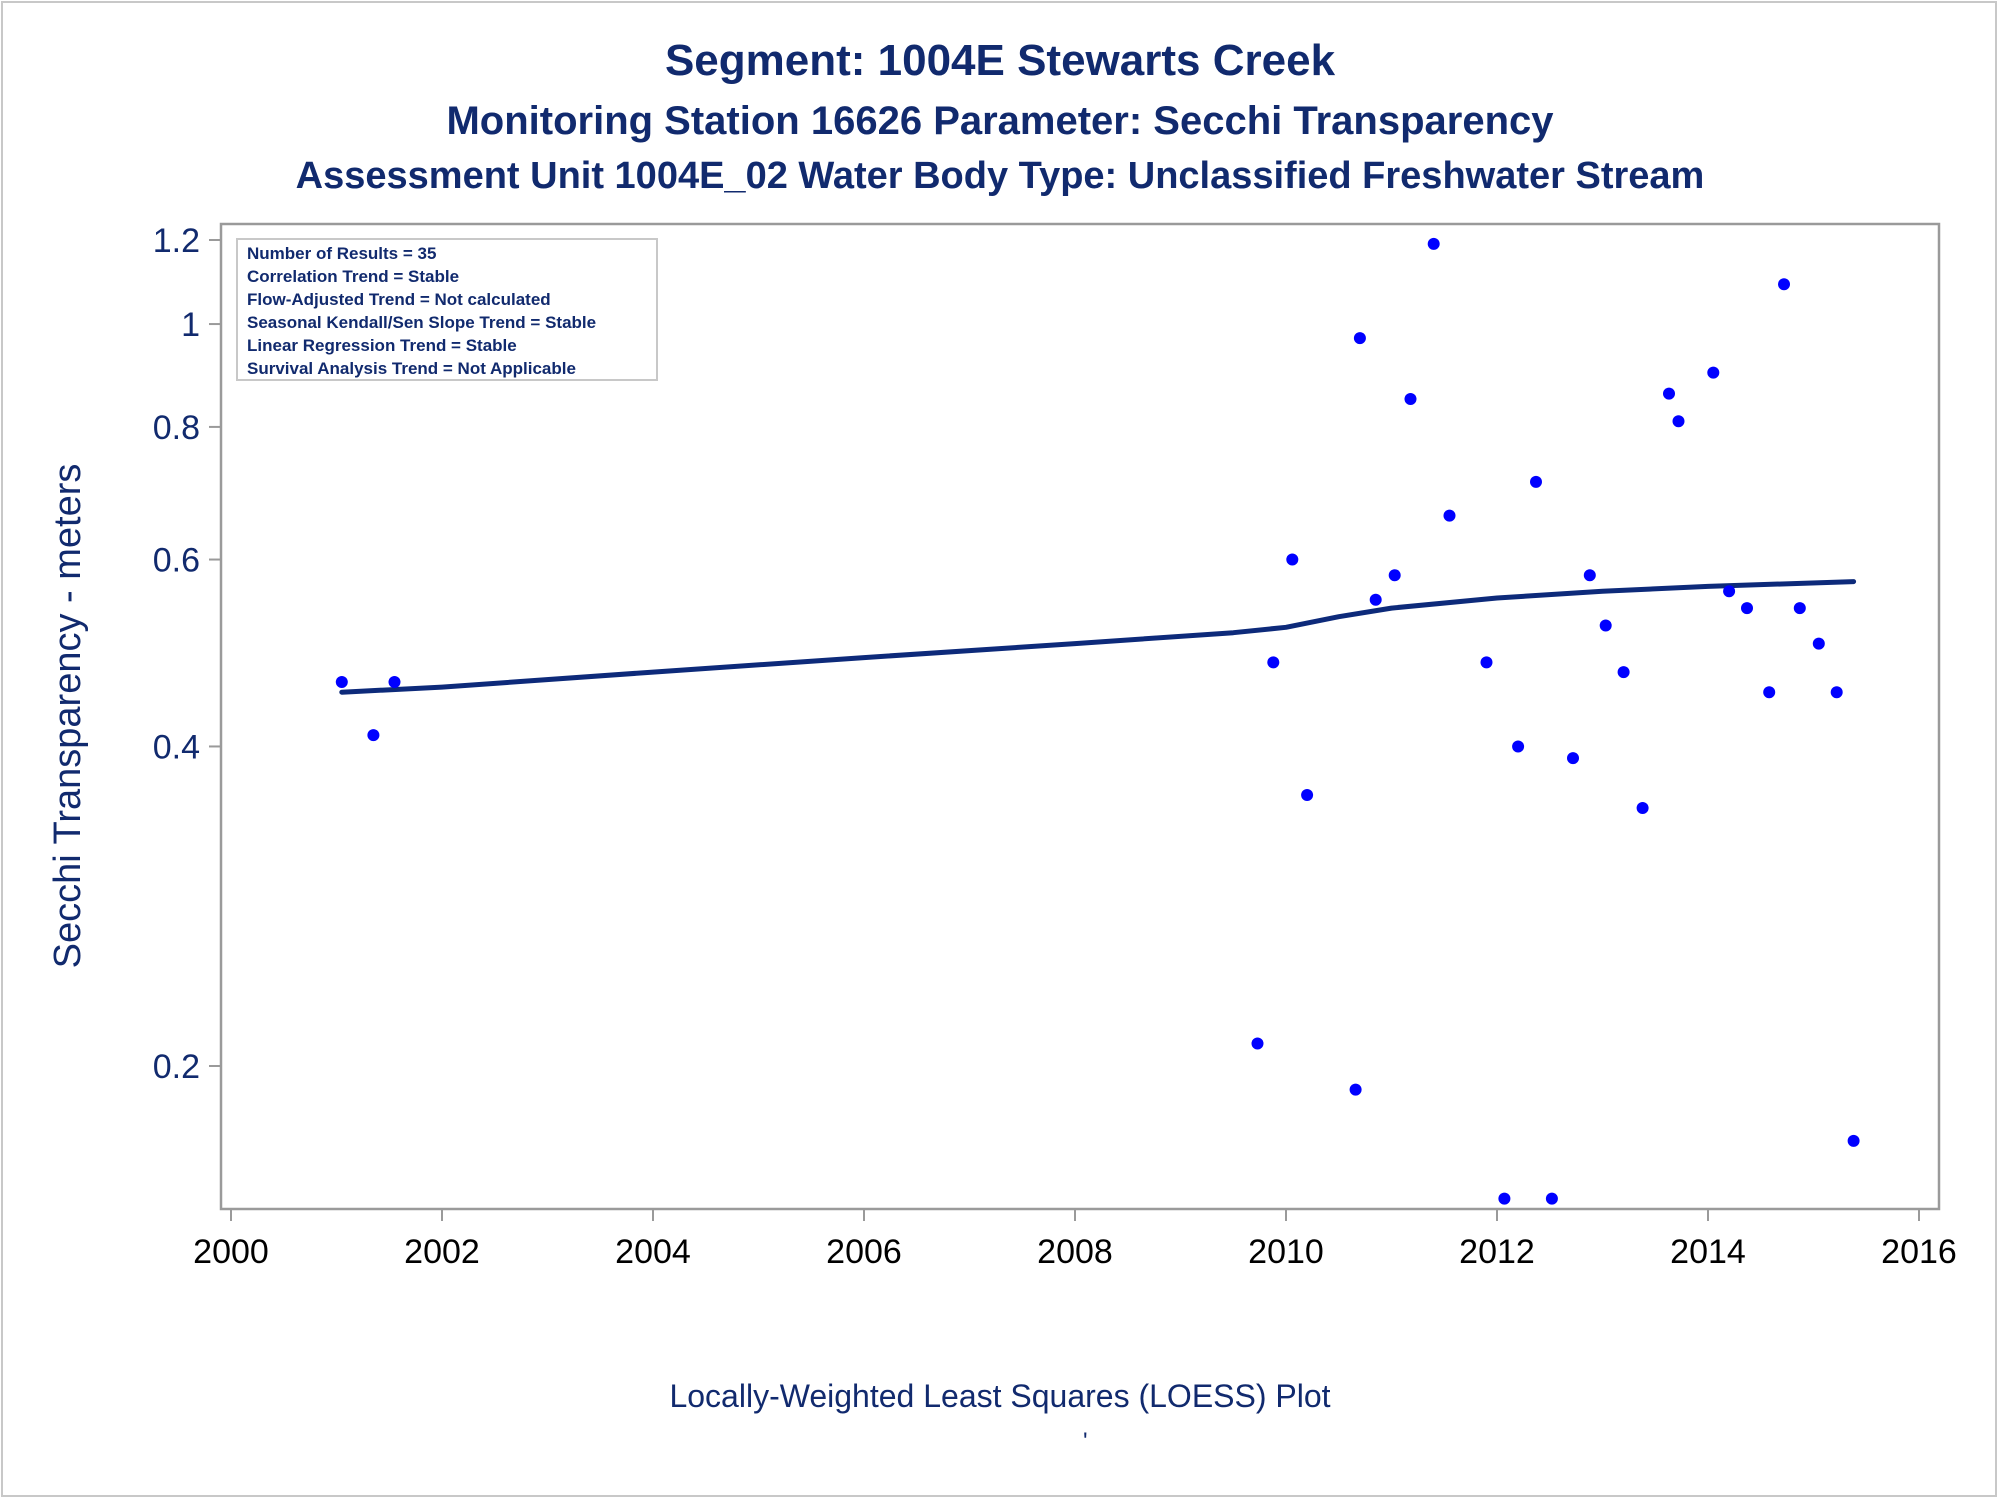 This screenshot has width=2000, height=1500. Describe the element at coordinates (1286, 1252) in the screenshot. I see `x-tick-label: 2010` at that location.